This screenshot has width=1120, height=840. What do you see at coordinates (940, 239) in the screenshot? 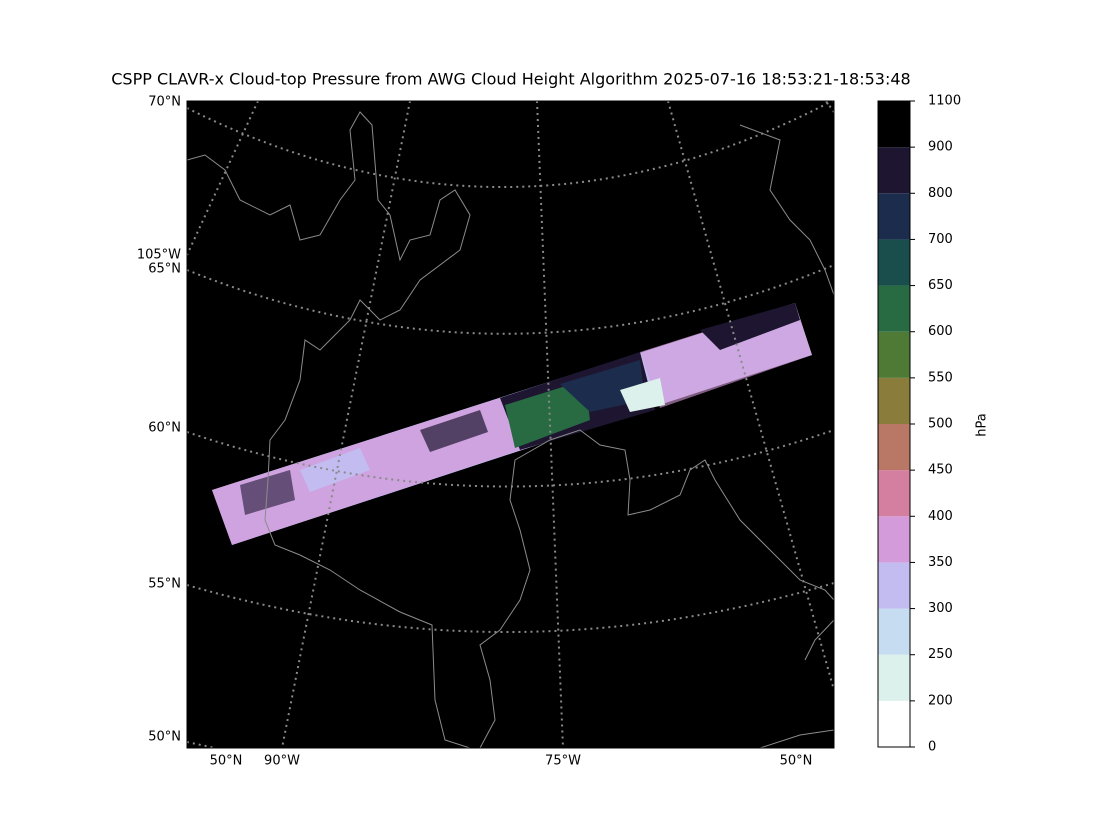
I see `colorbar-tick-label: 700` at bounding box center [940, 239].